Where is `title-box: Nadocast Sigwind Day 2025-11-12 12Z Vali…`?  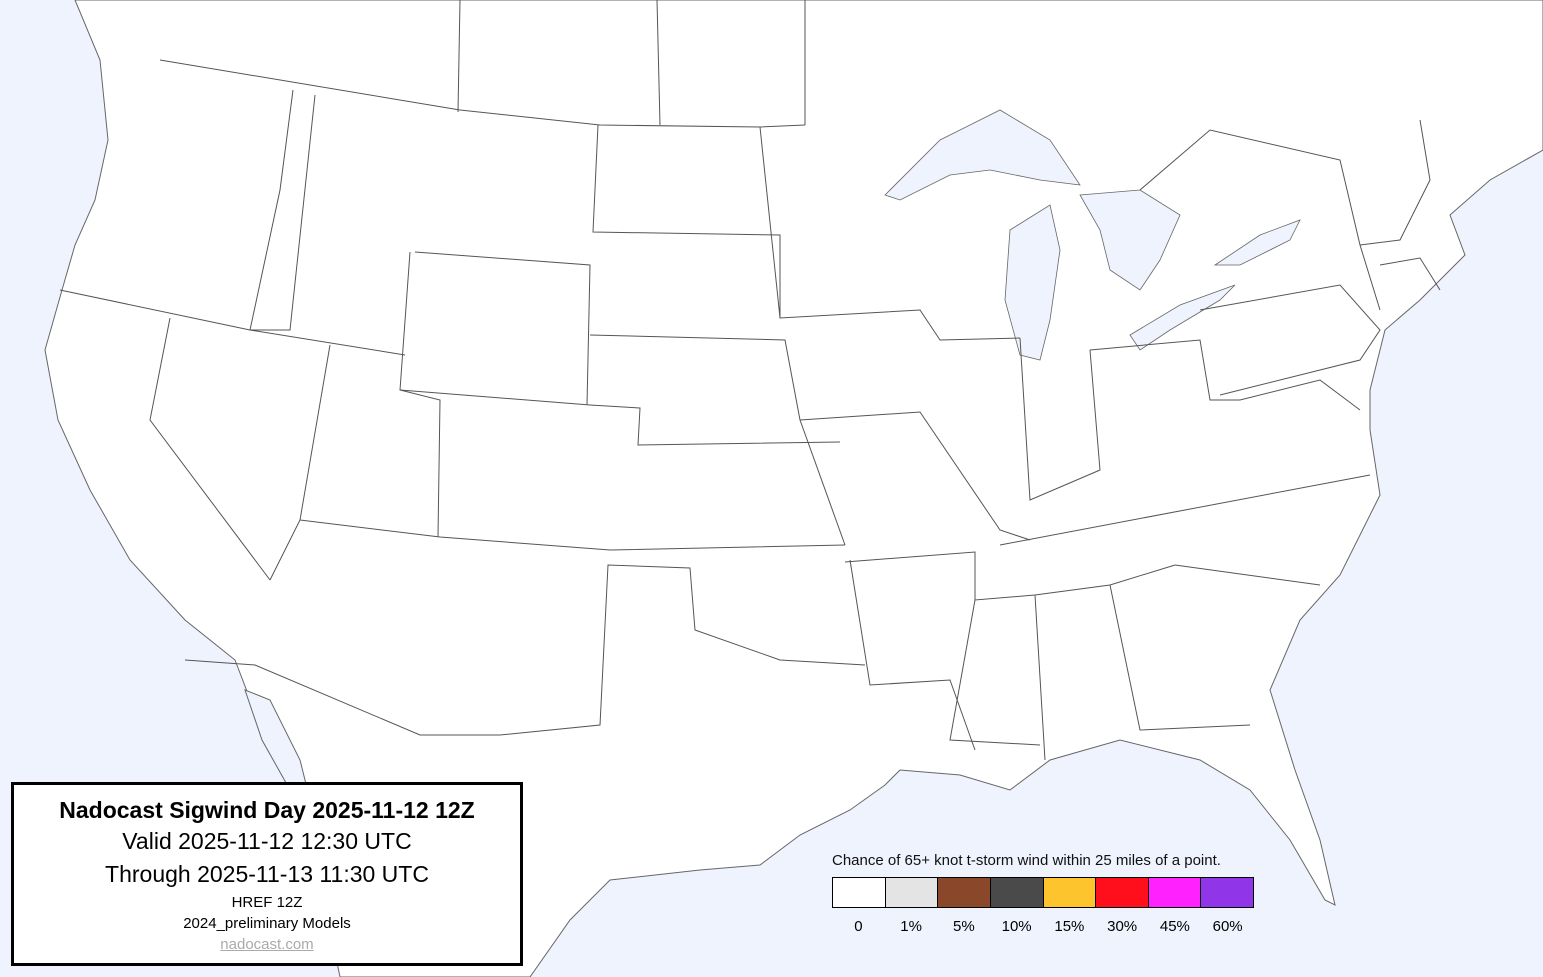
title-box: Nadocast Sigwind Day 2025-11-12 12Z Vali… is located at coordinates (267, 874).